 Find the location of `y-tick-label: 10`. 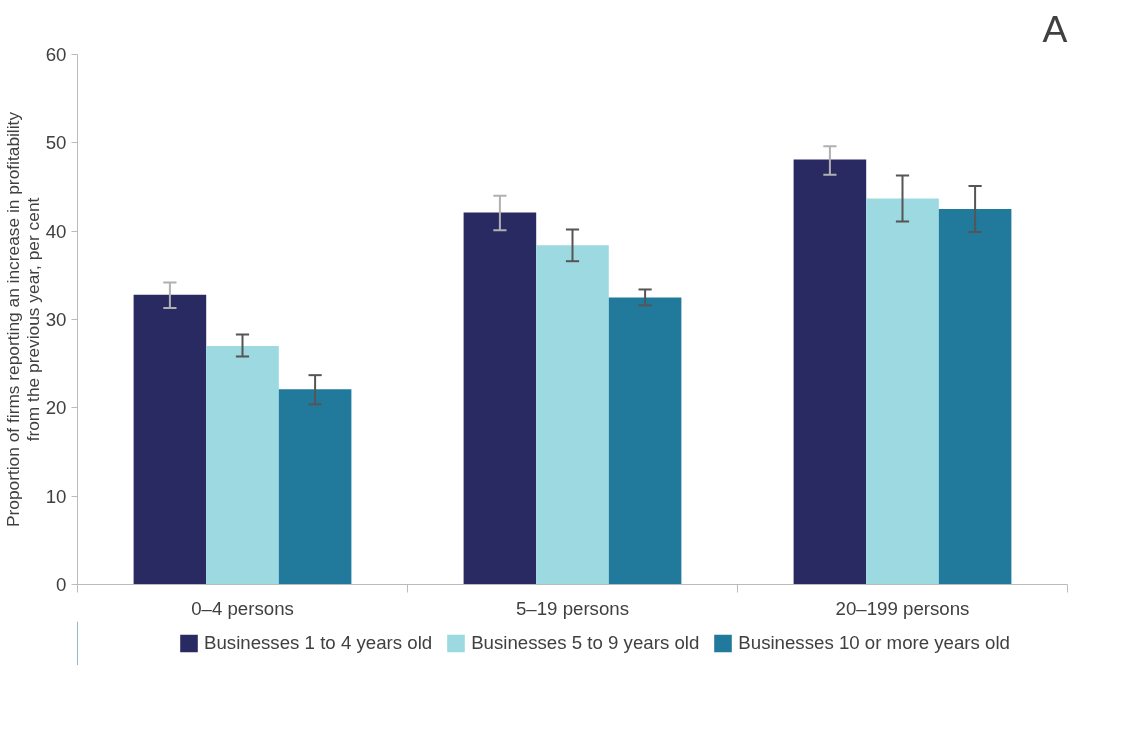

y-tick-label: 10 is located at coordinates (56, 496).